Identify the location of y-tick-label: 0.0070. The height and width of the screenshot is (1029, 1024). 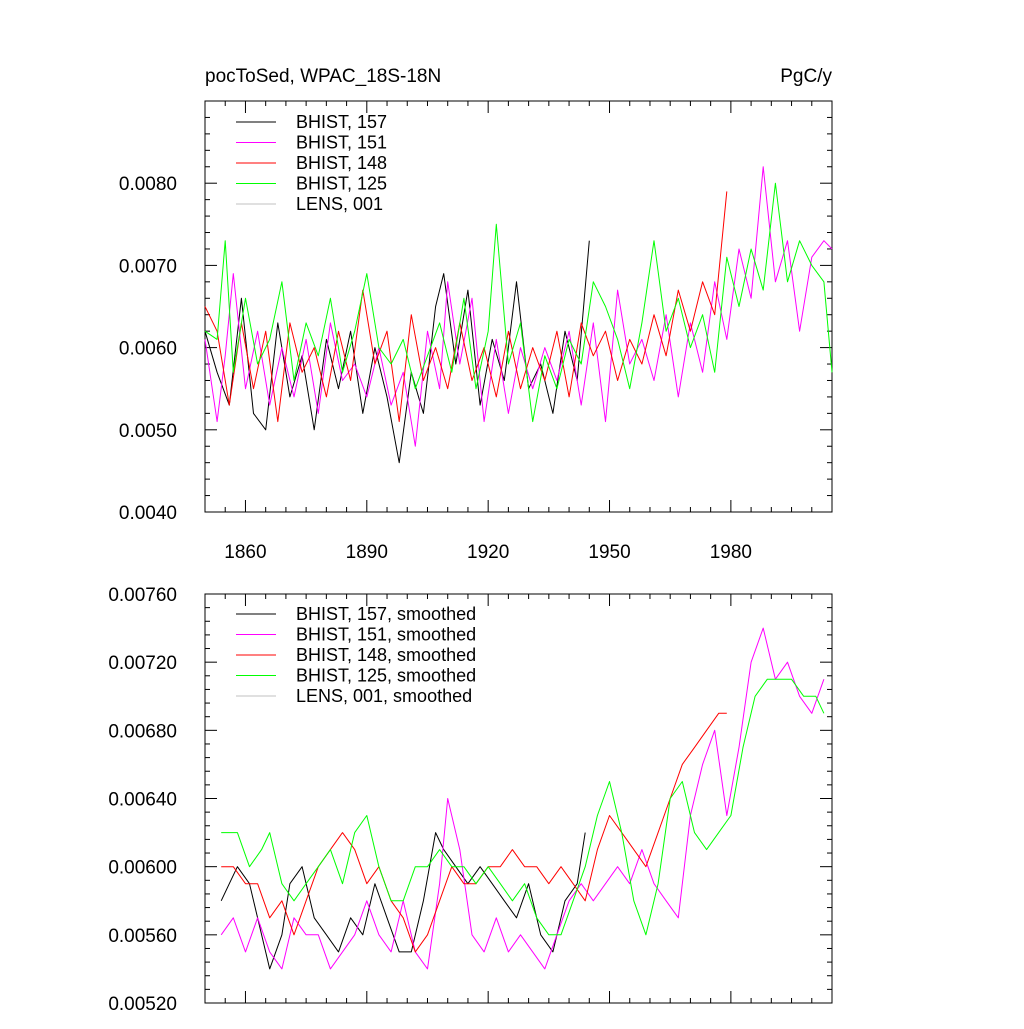
(148, 266).